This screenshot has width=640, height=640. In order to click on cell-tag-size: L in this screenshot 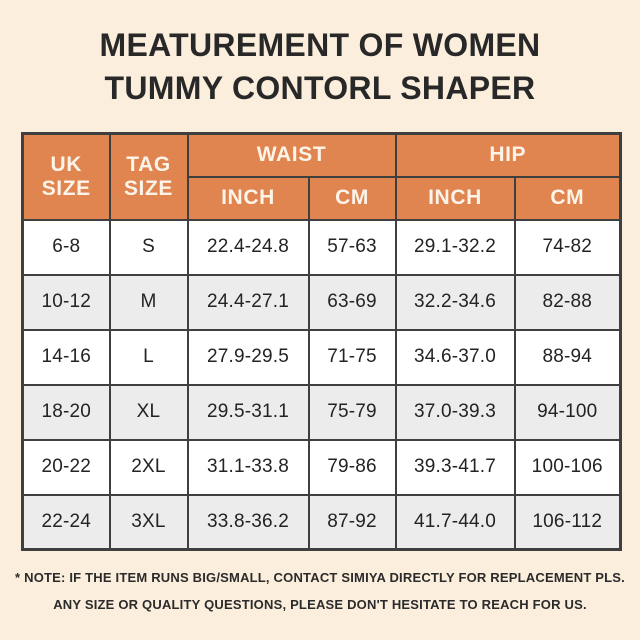, I will do `click(148, 357)`.